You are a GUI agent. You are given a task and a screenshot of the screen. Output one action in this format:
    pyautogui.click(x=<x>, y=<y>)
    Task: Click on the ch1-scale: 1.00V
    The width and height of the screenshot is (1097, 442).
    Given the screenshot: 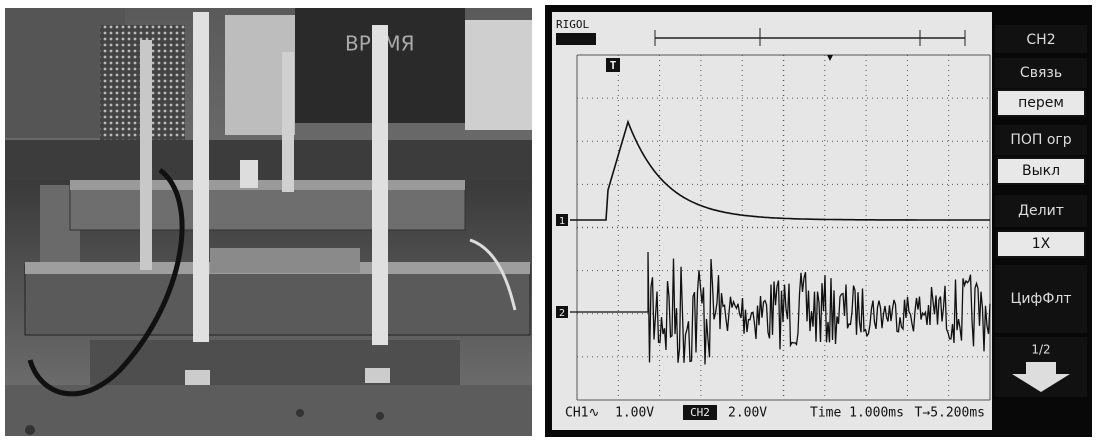 What is the action you would take?
    pyautogui.click(x=634, y=413)
    